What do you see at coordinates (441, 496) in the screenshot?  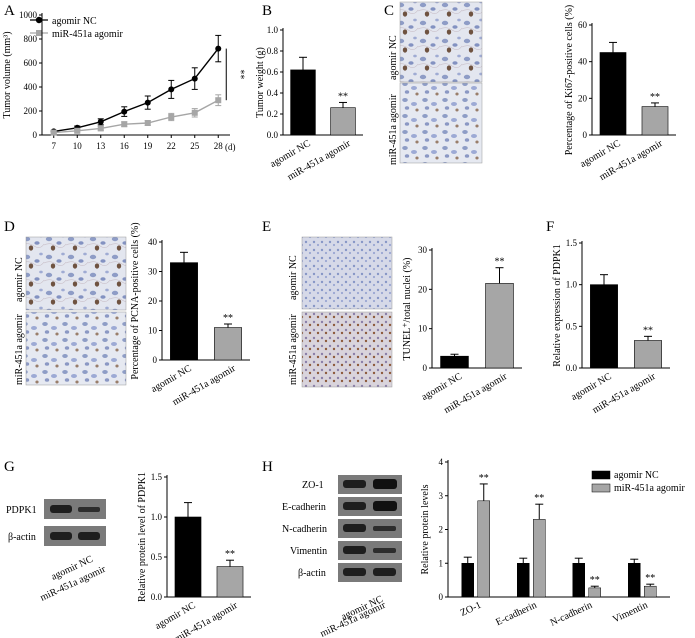 I see `chart-h-ytick-label: 3` at bounding box center [441, 496].